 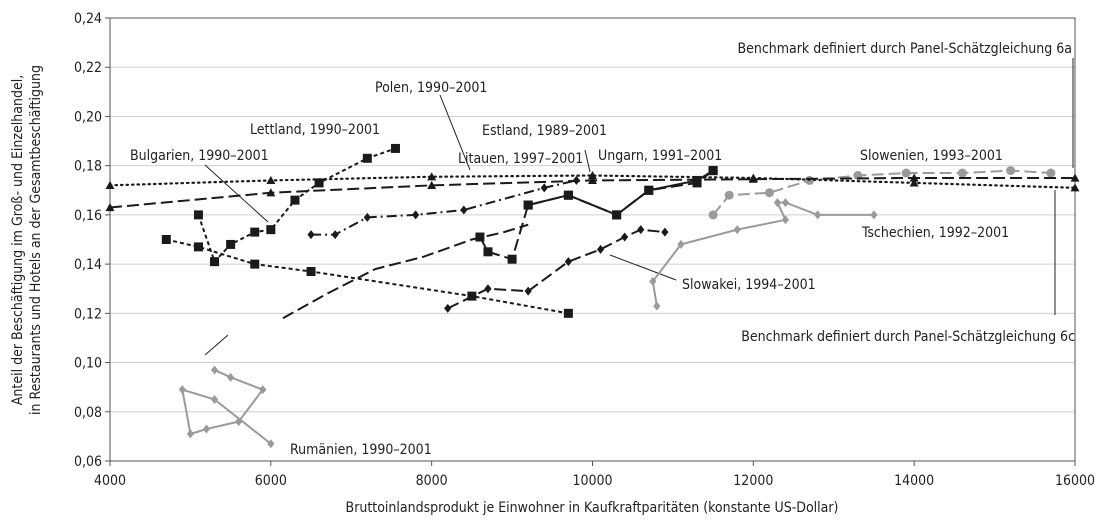 What do you see at coordinates (931, 156) in the screenshot?
I see `series-label: Slowenien, 1993–2001` at bounding box center [931, 156].